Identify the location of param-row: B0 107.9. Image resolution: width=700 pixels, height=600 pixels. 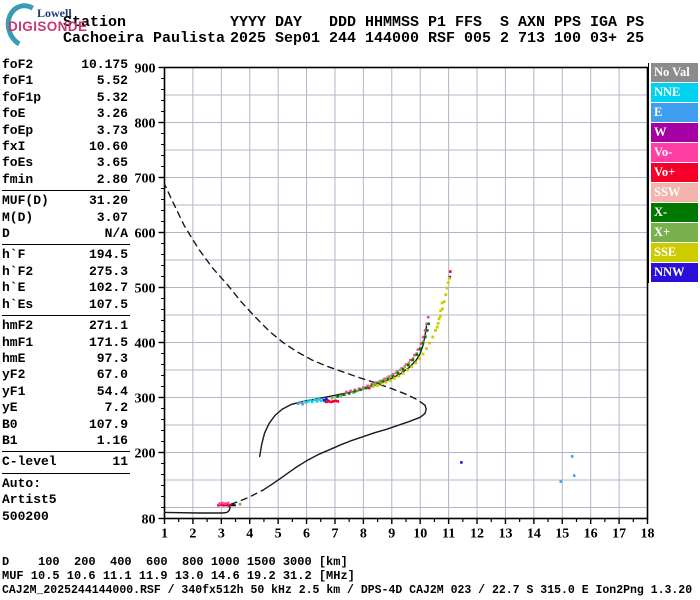
(65, 425).